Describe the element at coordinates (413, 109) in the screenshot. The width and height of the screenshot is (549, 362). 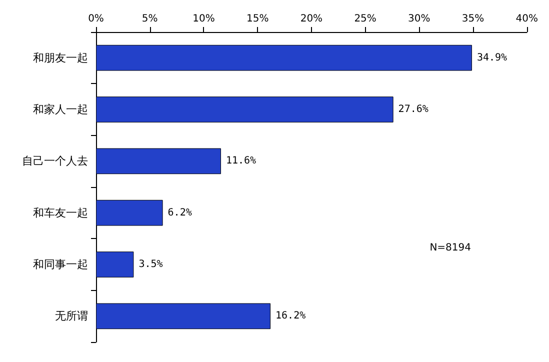
I see `data-label: 27.6%` at that location.